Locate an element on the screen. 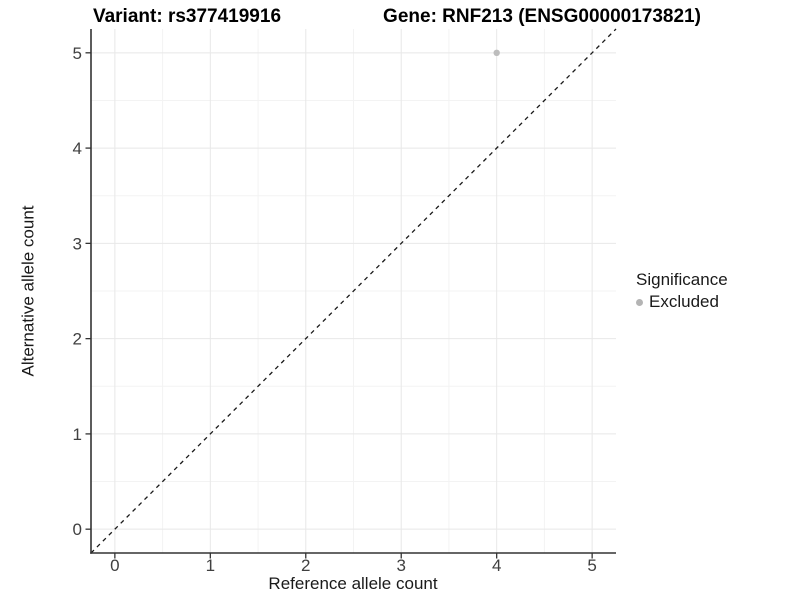 The height and width of the screenshot is (600, 800). y-axis-title: Alternative allele count is located at coordinates (28, 291).